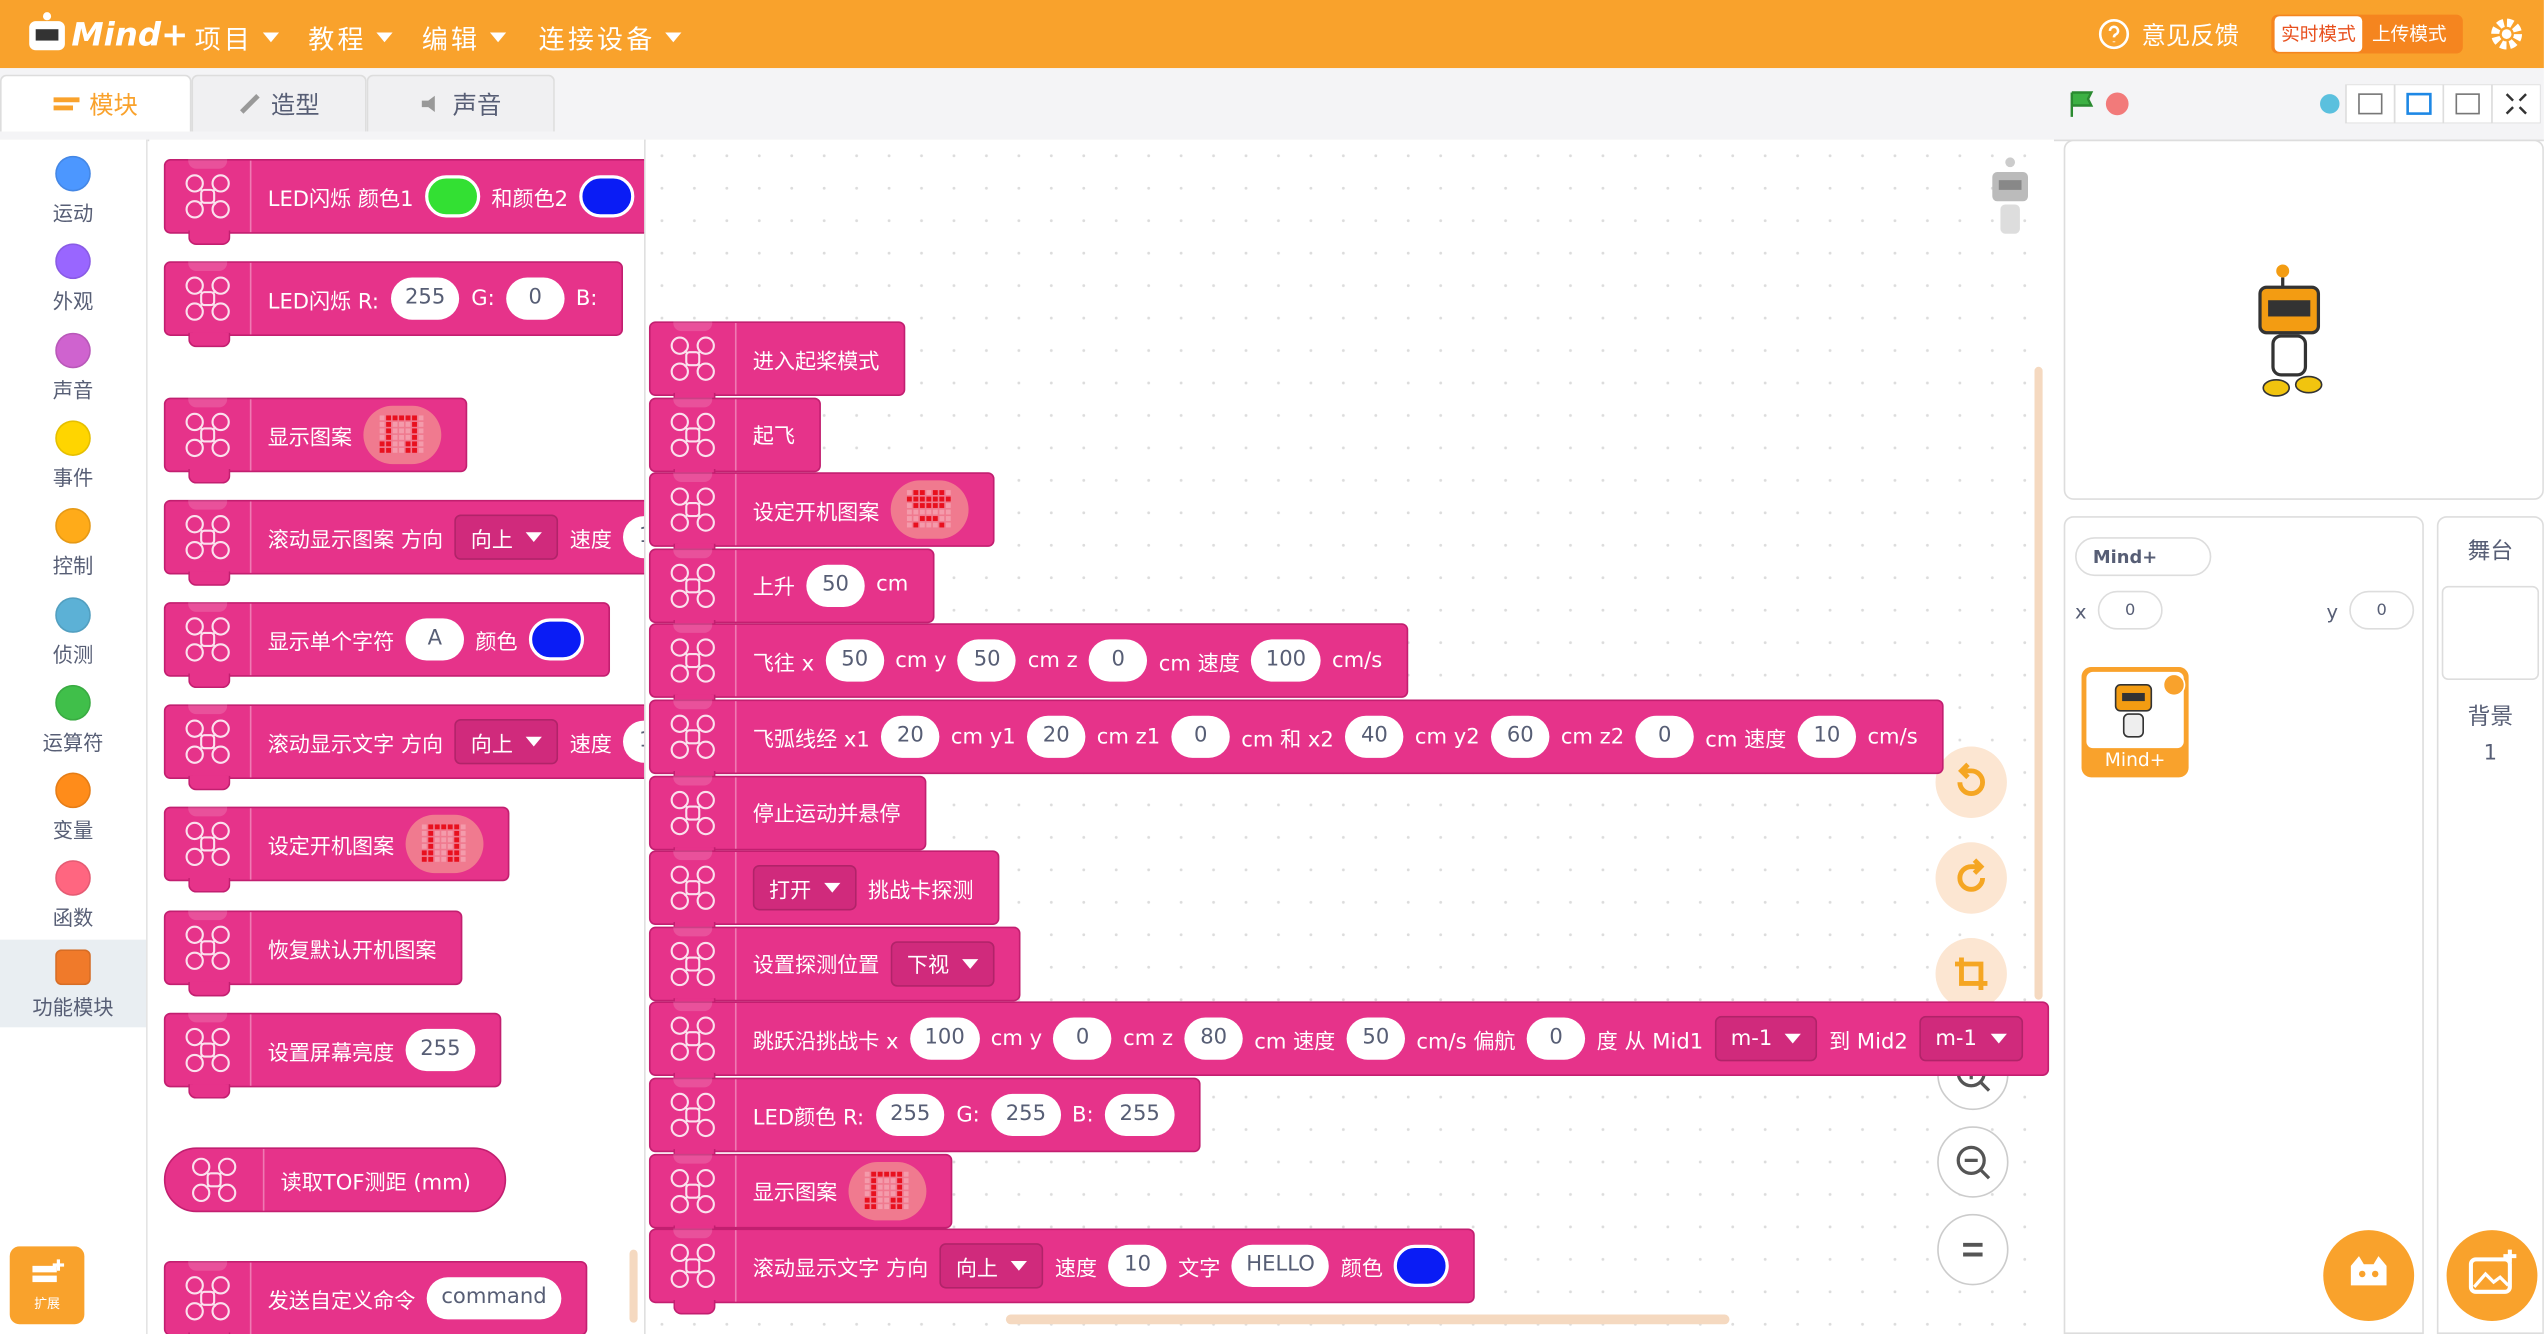 The image size is (2544, 1334). Describe the element at coordinates (2367, 34) in the screenshot. I see `mode-switch: 实时模式 上传模式` at that location.